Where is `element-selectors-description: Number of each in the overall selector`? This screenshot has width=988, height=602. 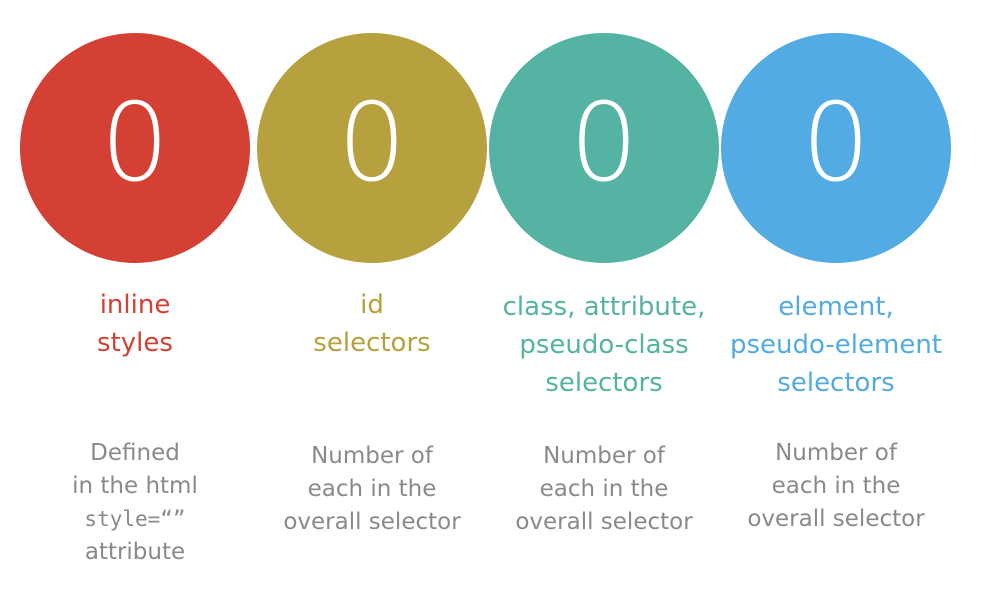 element-selectors-description: Number of each in the overall selector is located at coordinates (836, 486).